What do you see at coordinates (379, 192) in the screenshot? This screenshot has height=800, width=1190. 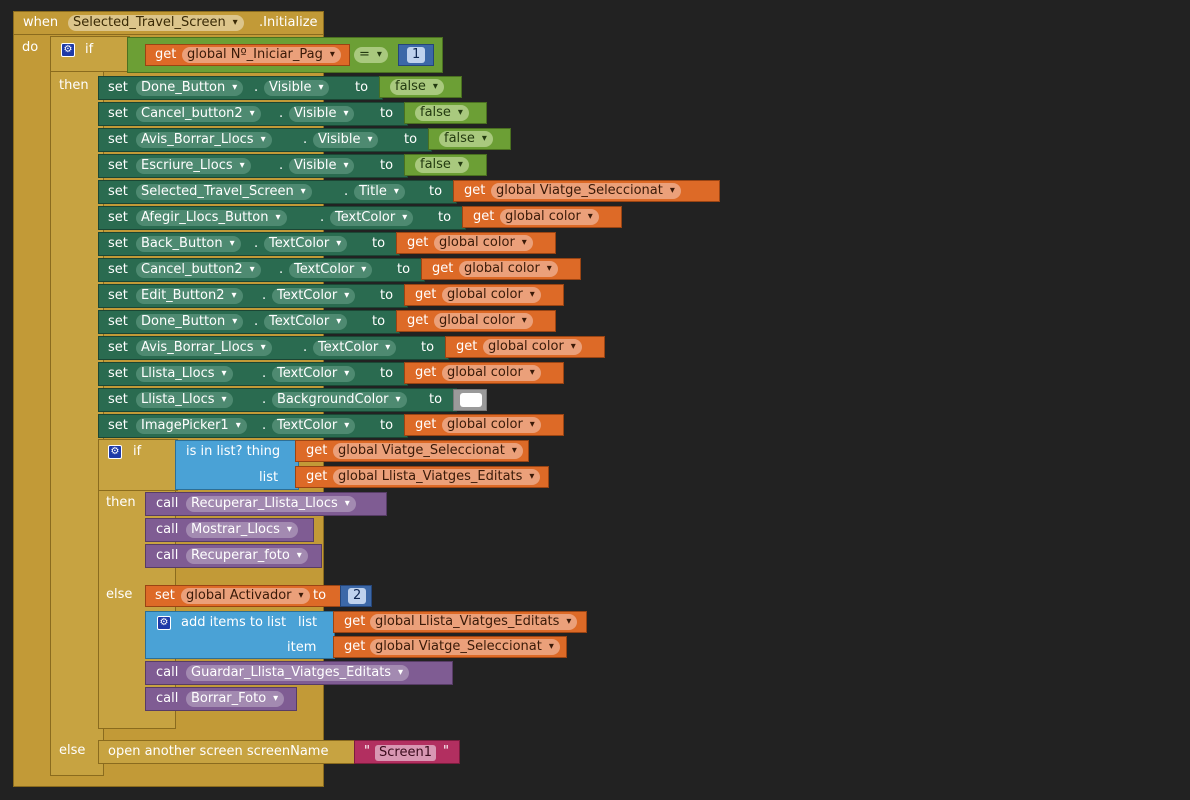 I see `property-dropdown: Title` at bounding box center [379, 192].